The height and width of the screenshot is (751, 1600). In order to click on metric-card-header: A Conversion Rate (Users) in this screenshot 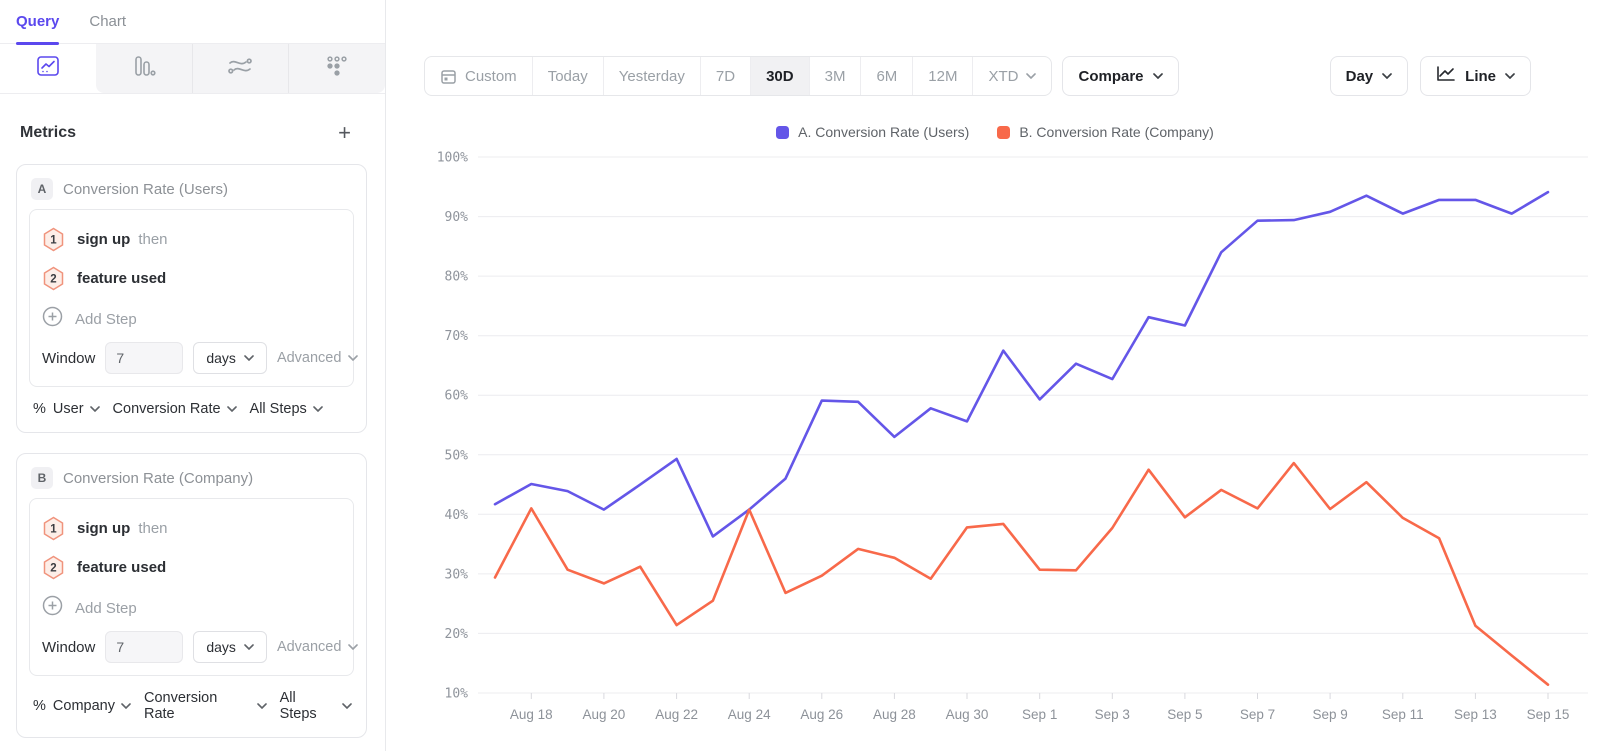, I will do `click(191, 187)`.